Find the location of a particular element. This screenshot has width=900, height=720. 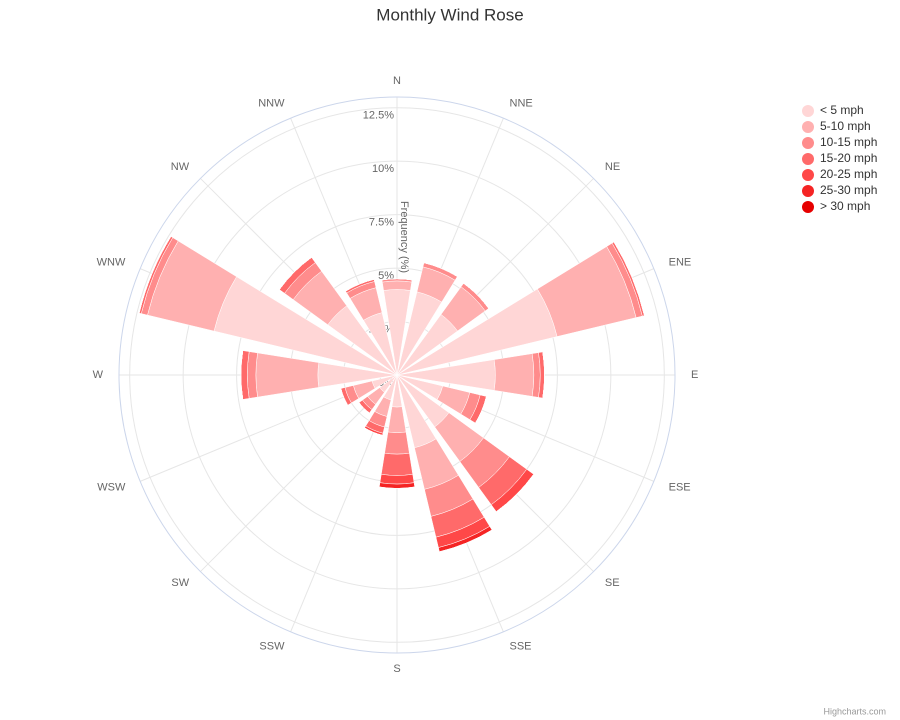

legend-label: 20-25 mph is located at coordinates (848, 174).